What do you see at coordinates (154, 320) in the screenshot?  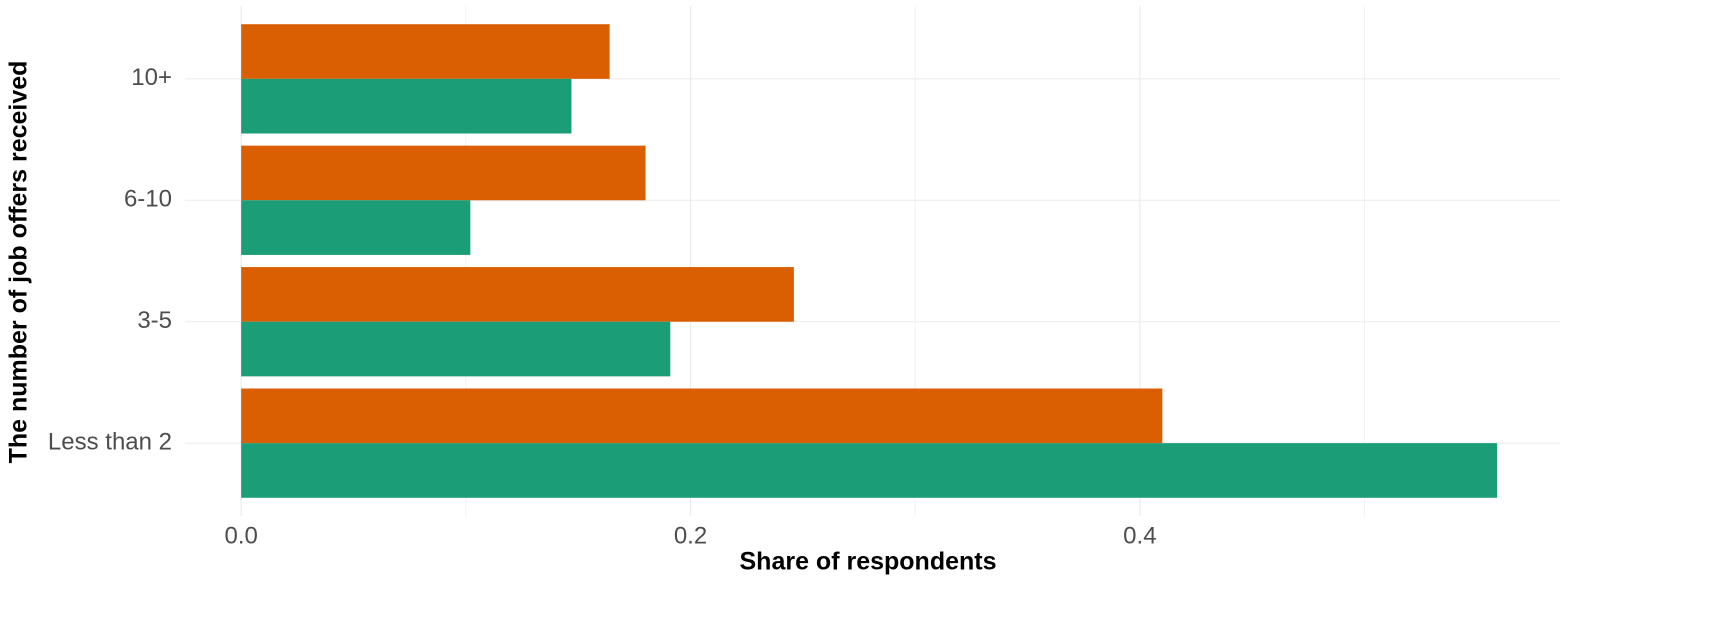 I see `y-tick-label: 3-5` at bounding box center [154, 320].